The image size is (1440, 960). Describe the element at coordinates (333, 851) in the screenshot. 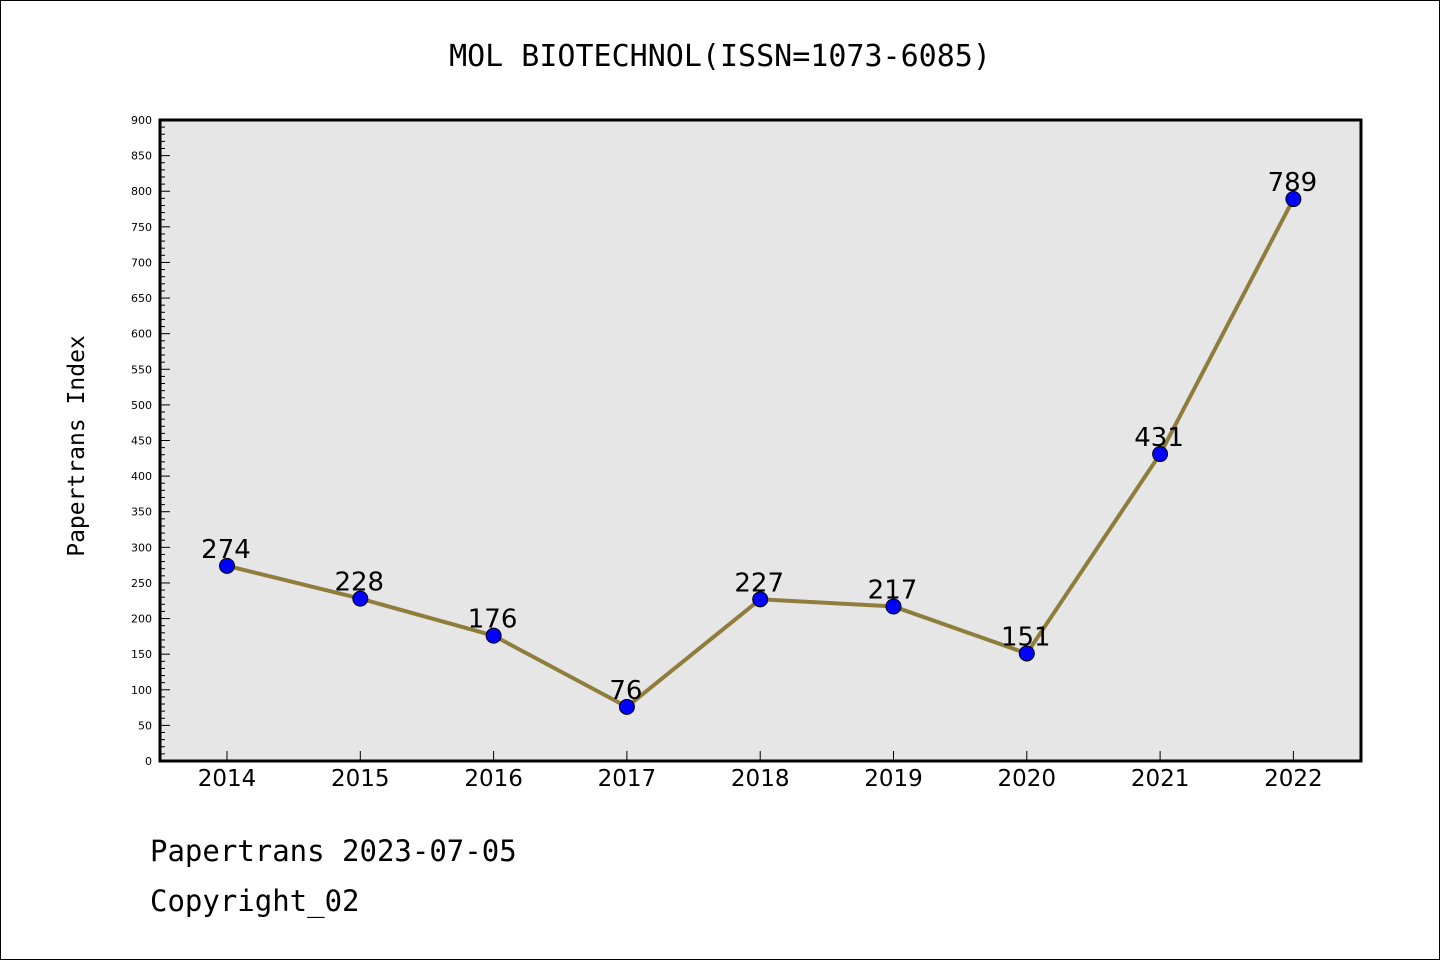

I see `footer-date: Papertrans 2023-07-05` at that location.